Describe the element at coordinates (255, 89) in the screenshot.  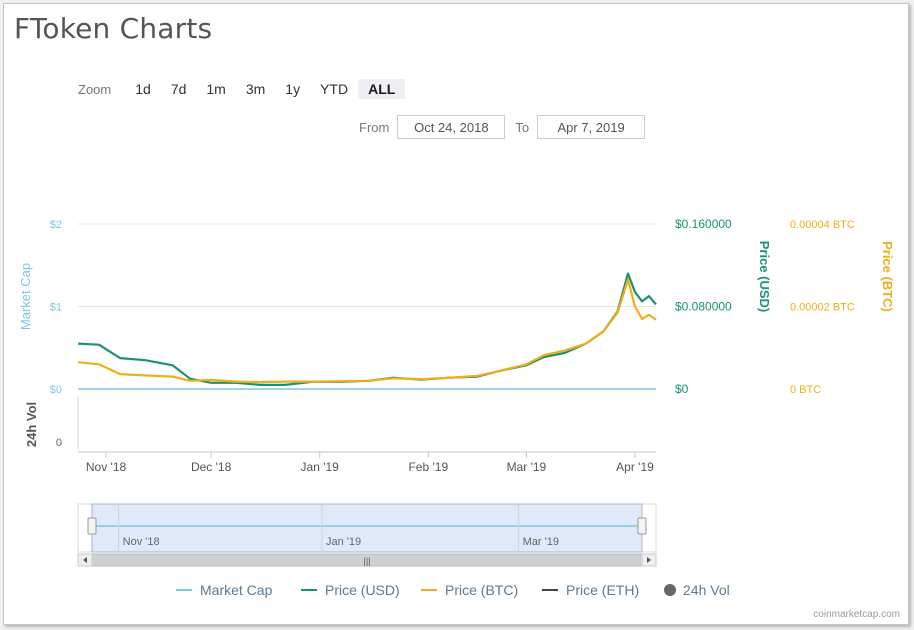
I see `zoom-button-3m: 3m` at that location.